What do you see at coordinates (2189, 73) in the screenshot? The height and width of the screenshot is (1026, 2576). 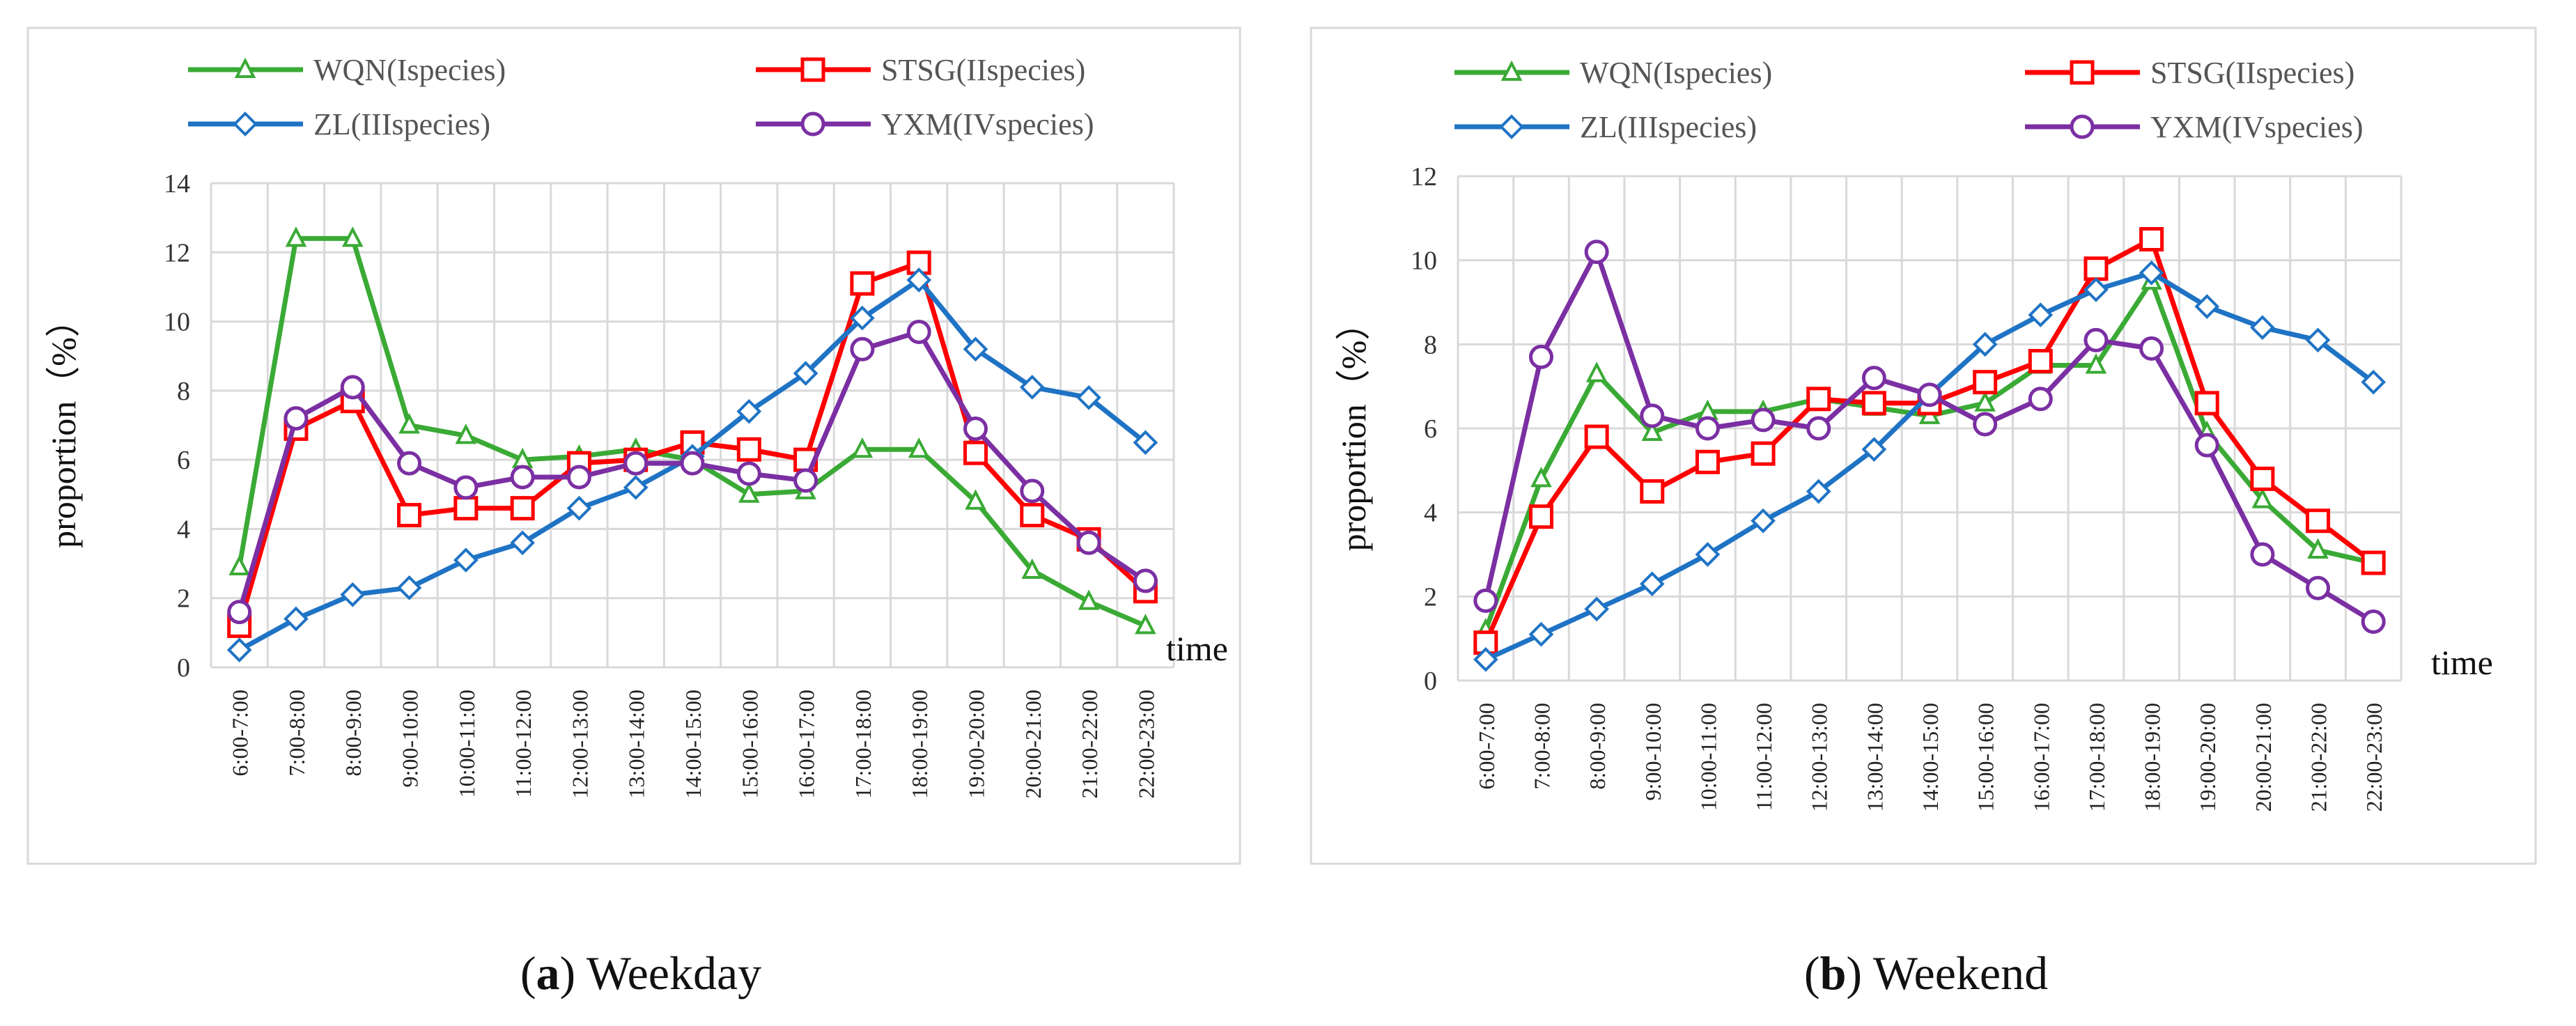 I see `legend-item: STSG(IIspecies)` at bounding box center [2189, 73].